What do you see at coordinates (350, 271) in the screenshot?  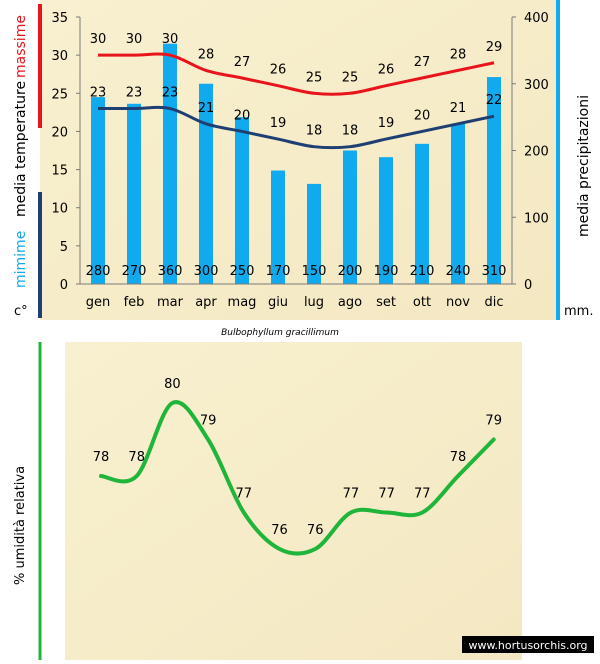 I see `precip-value-label: 200` at bounding box center [350, 271].